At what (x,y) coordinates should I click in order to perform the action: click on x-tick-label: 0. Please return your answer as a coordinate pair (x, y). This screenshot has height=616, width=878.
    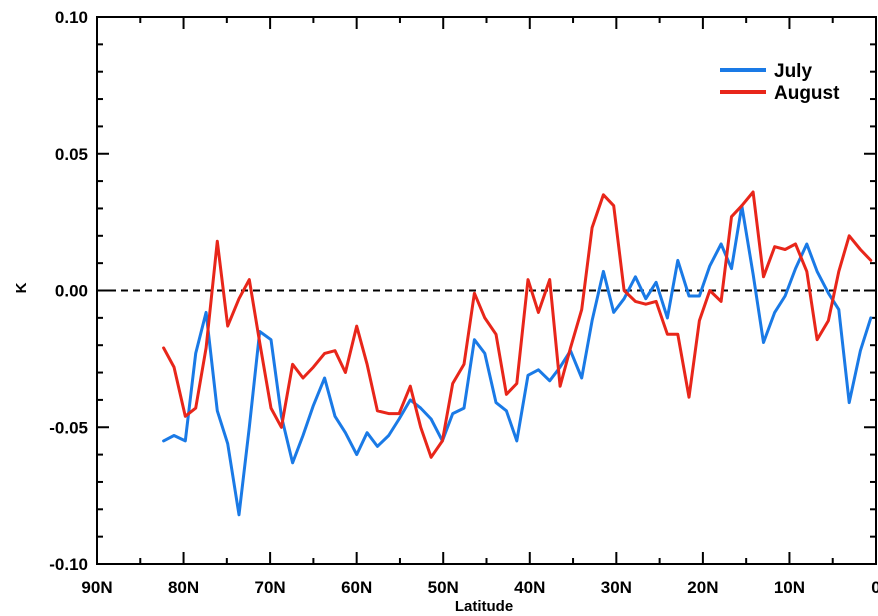
    Looking at the image, I should click on (874, 587).